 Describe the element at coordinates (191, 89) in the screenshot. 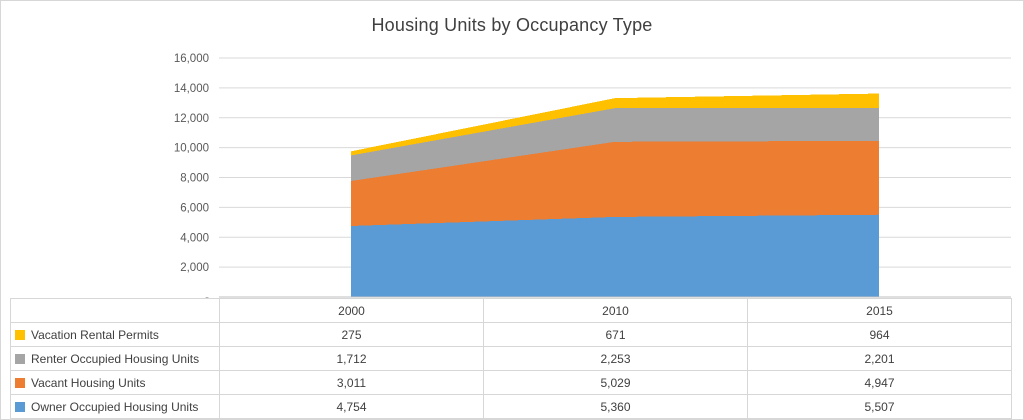

I see `svg-text: 14,000` at that location.